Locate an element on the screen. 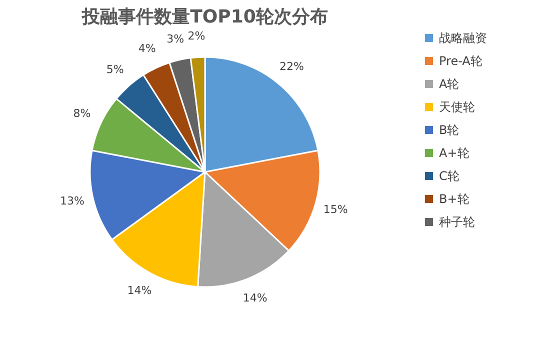  legend-label: B+轮 is located at coordinates (454, 199).